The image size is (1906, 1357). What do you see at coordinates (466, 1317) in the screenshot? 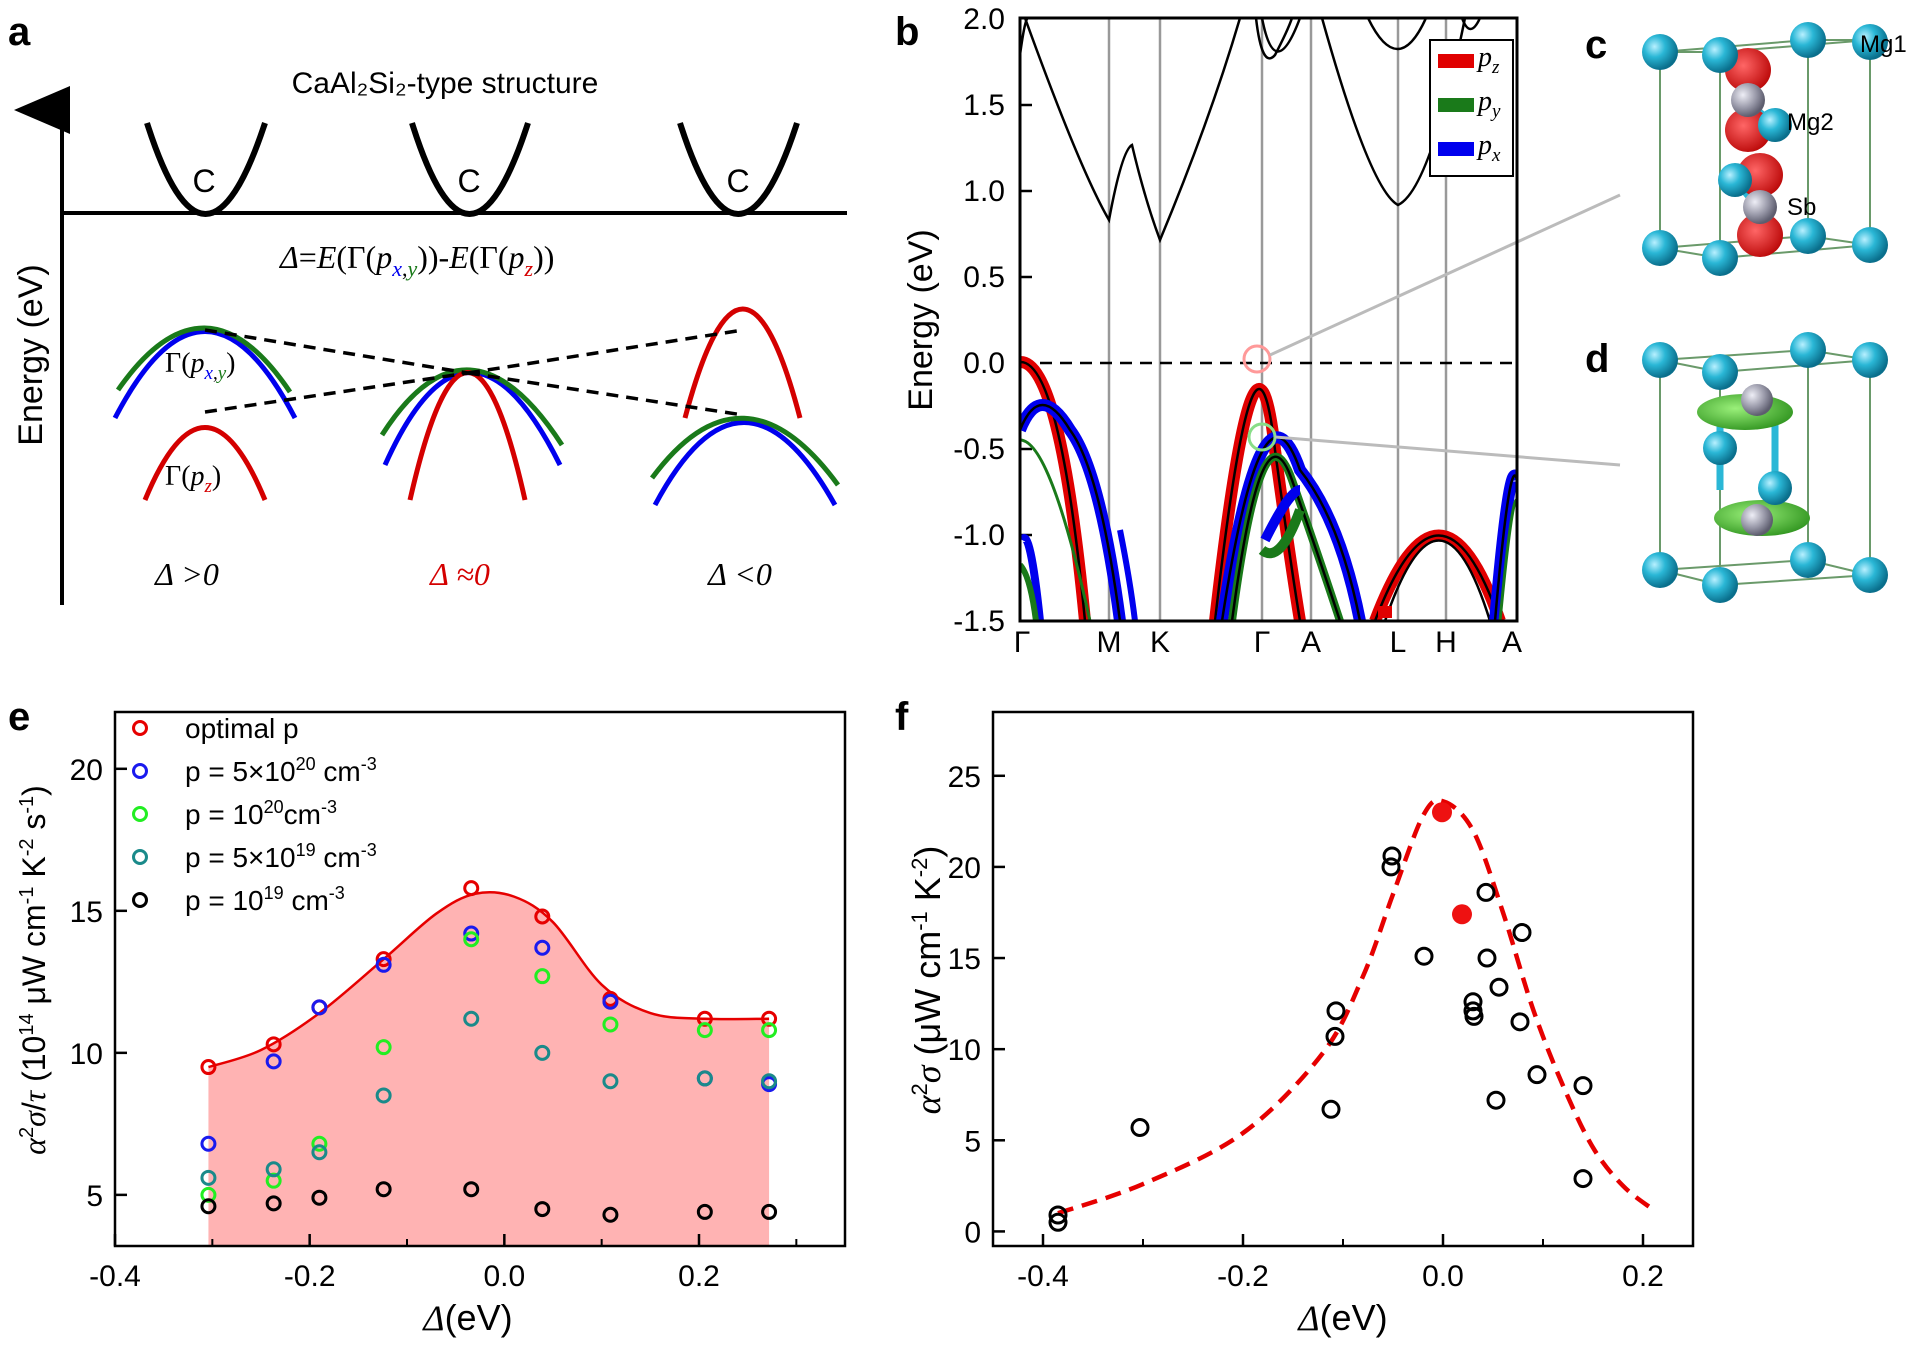
I see `e-xlabel: Δ(eV)` at bounding box center [466, 1317].